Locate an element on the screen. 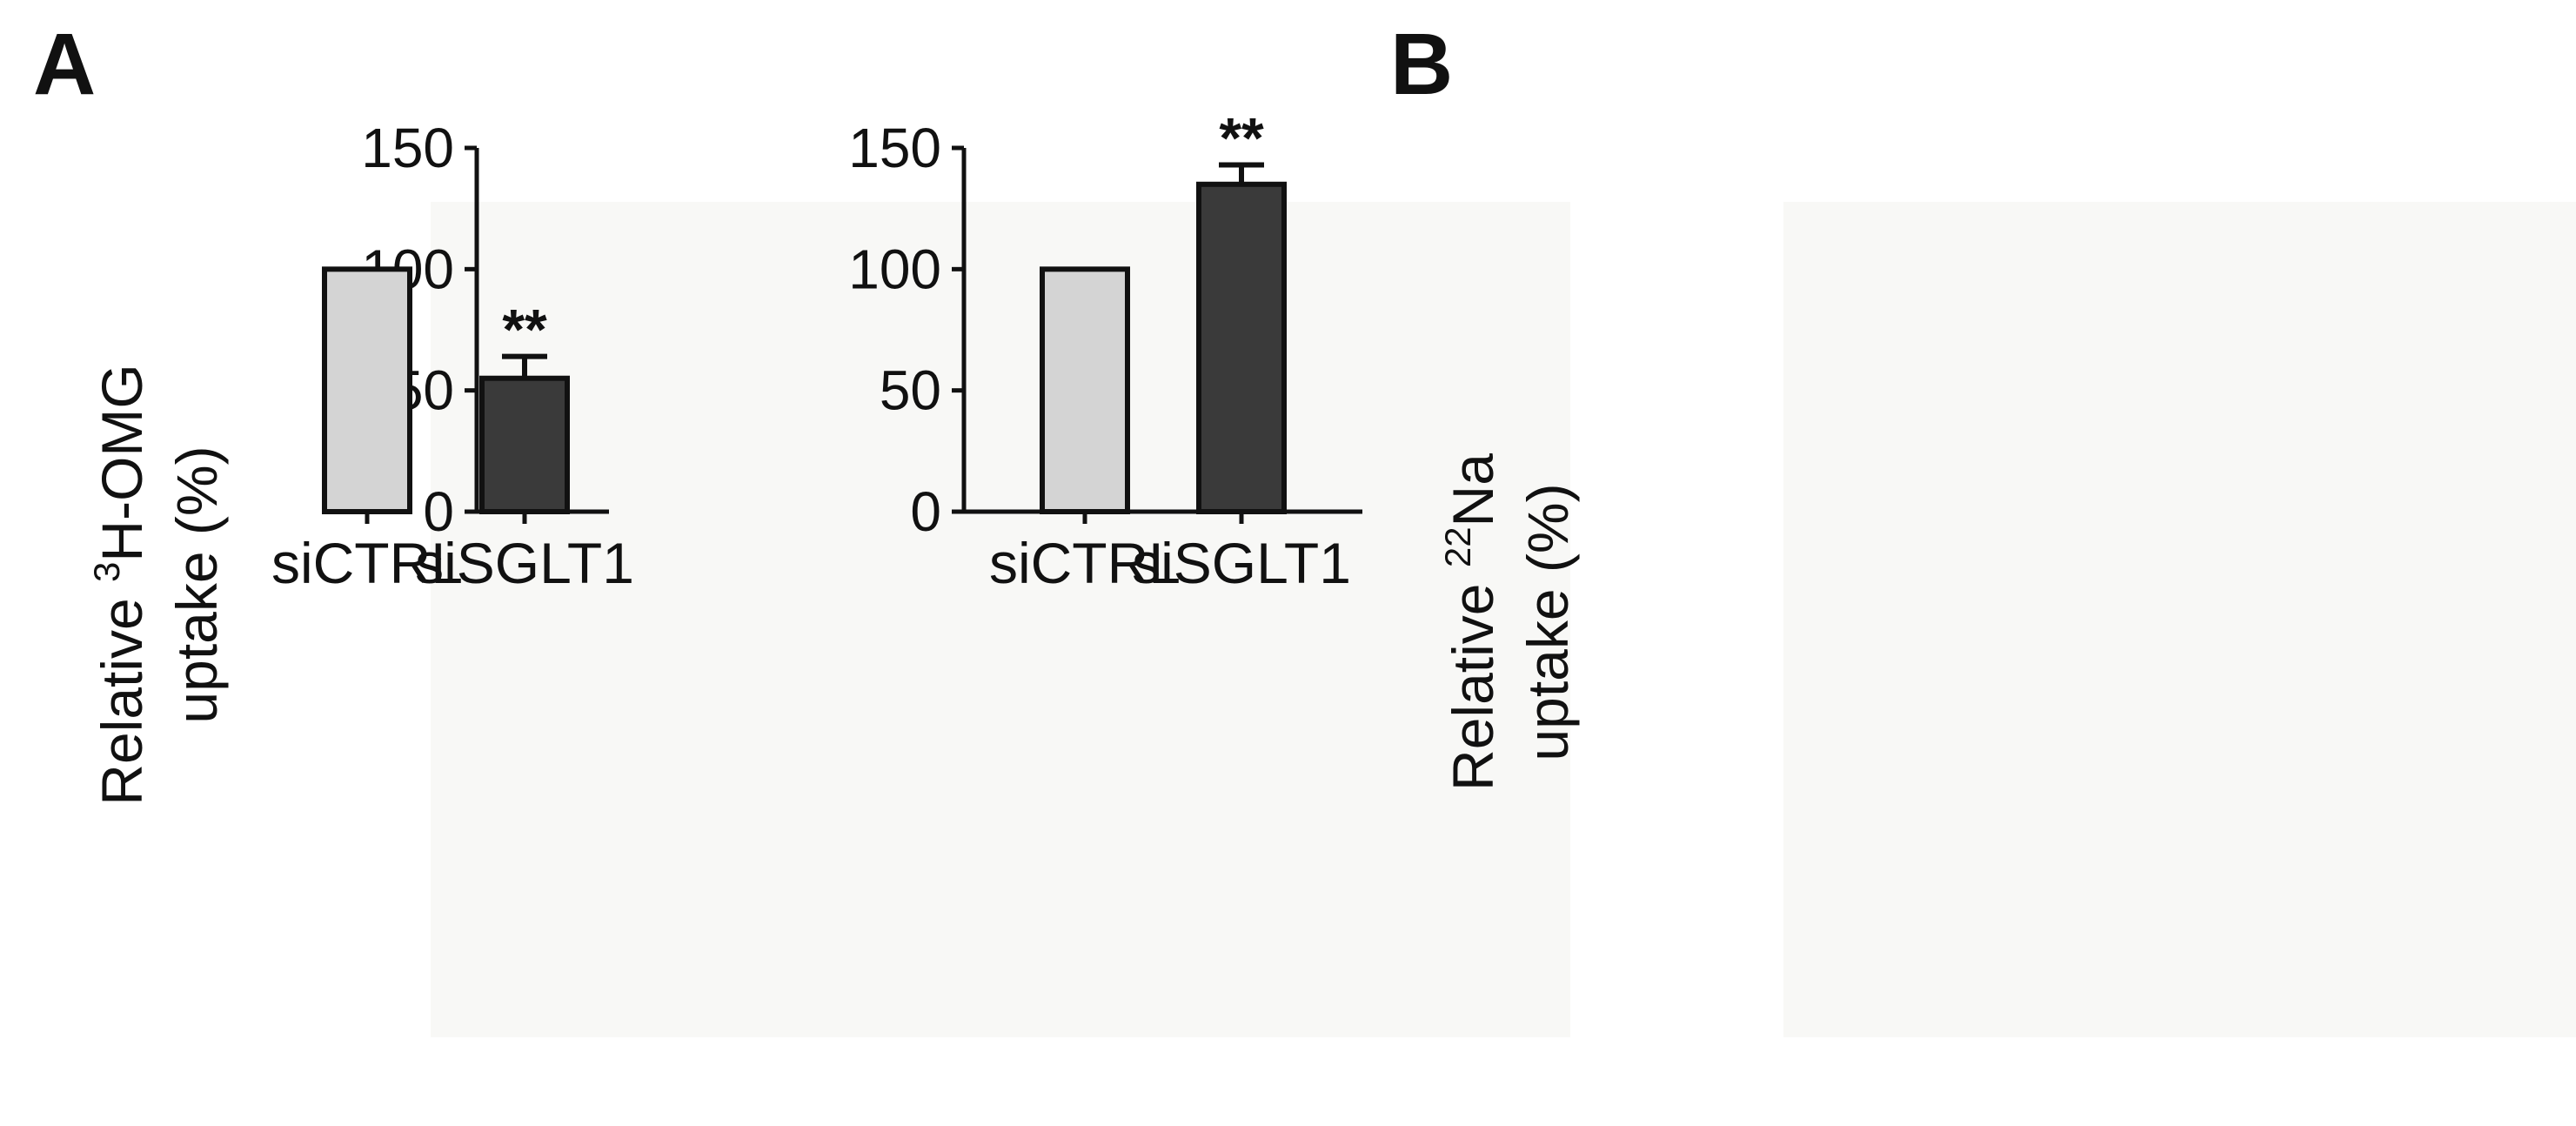 The height and width of the screenshot is (1126, 2576). panel-b-y-axis-title-line-1-suffix: Na is located at coordinates (1473, 490).